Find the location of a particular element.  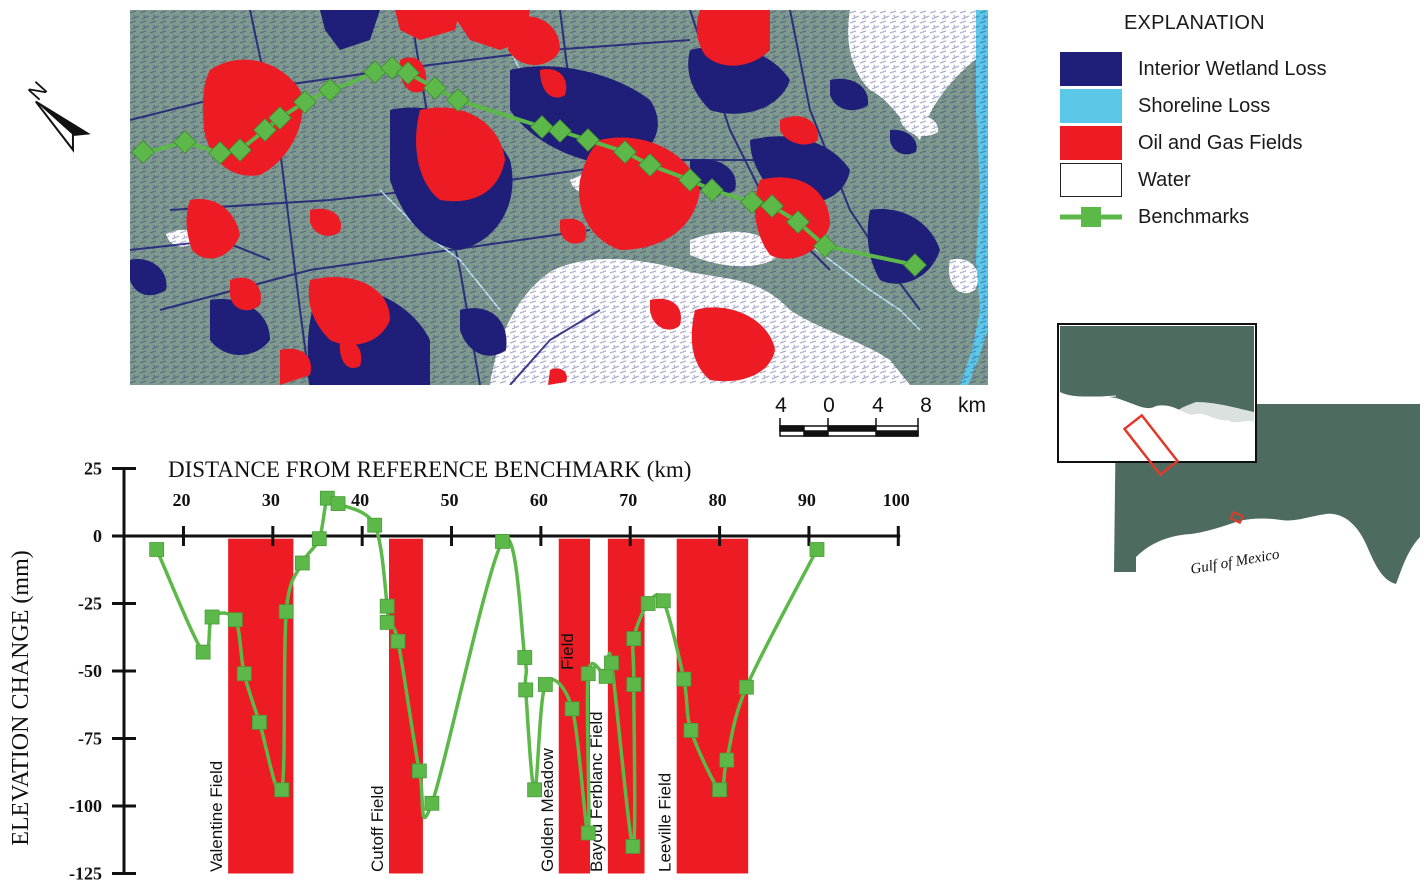

legend-swatch-wetland-loss is located at coordinates (1091, 69).